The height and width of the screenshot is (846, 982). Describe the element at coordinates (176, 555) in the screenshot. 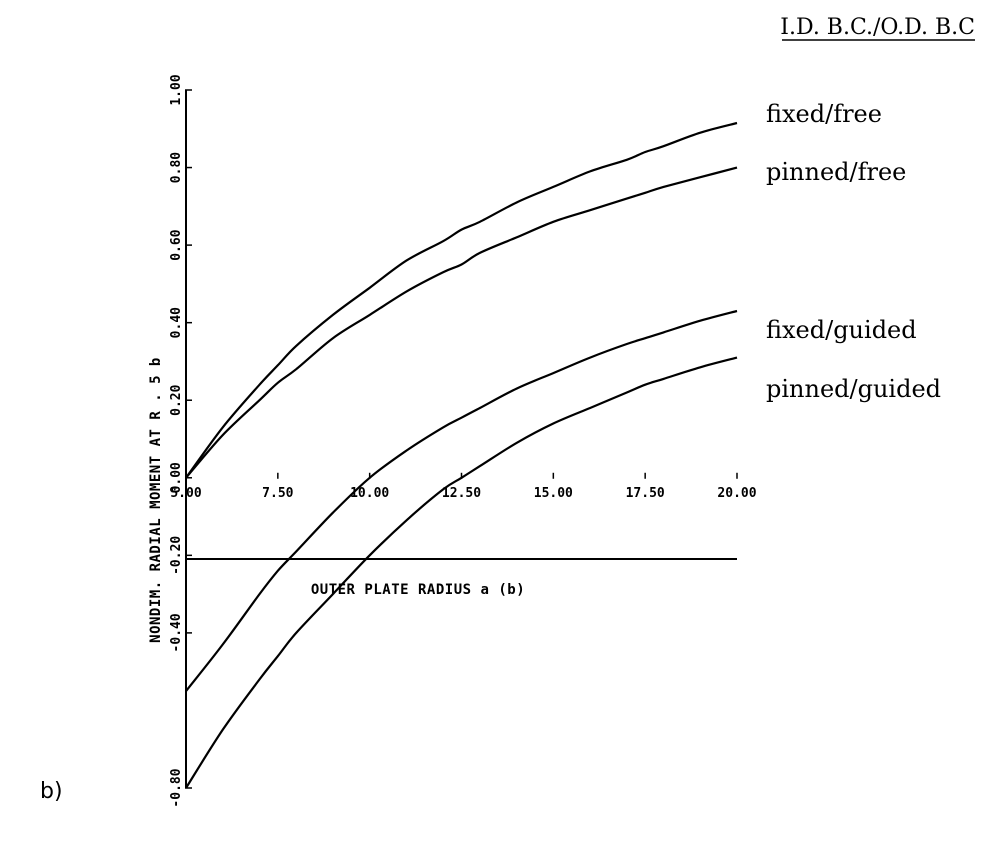

I see `y-tick-label-2: -0.20` at that location.